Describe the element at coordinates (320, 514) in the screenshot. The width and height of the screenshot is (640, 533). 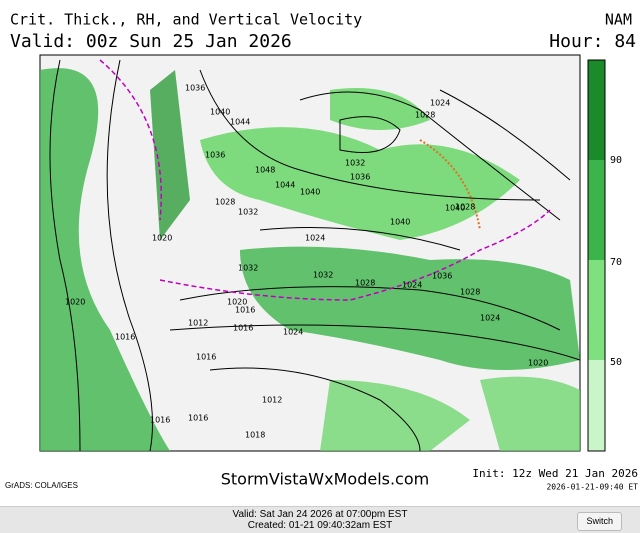
I see `valid-info: Valid: Sat Jan 24 2026 at 07:00pm EST` at that location.